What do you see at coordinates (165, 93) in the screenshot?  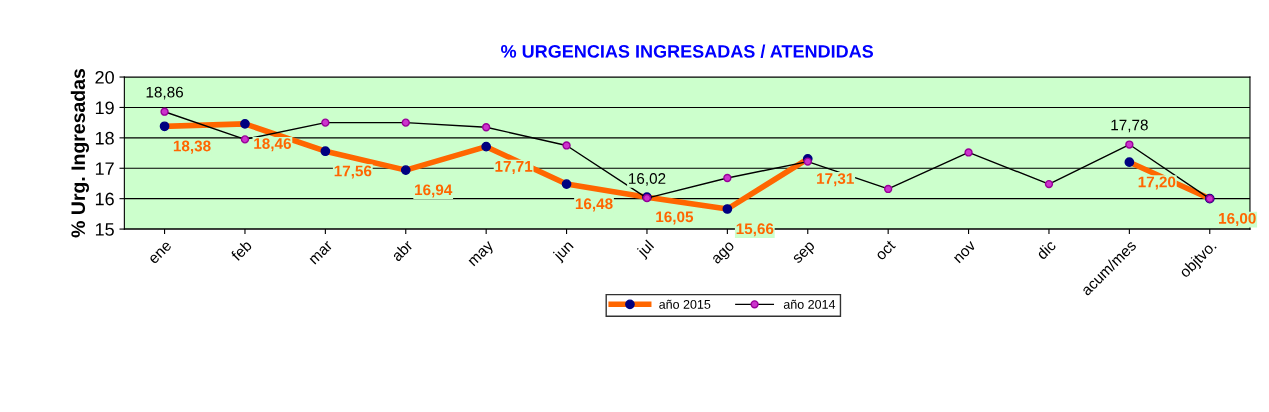 I see `data-label: 18,86` at bounding box center [165, 93].